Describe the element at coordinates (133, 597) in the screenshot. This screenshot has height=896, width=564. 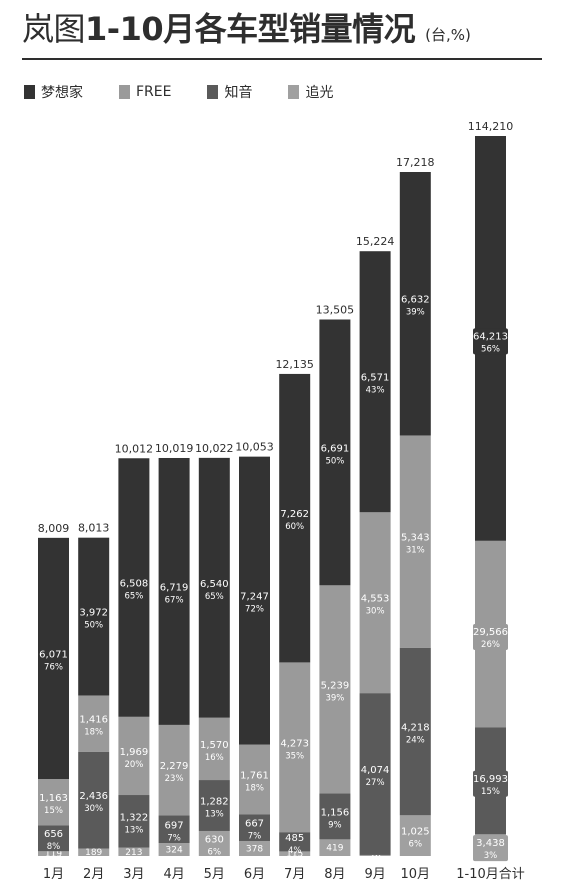
I see `segment-percent-label: 65%` at that location.